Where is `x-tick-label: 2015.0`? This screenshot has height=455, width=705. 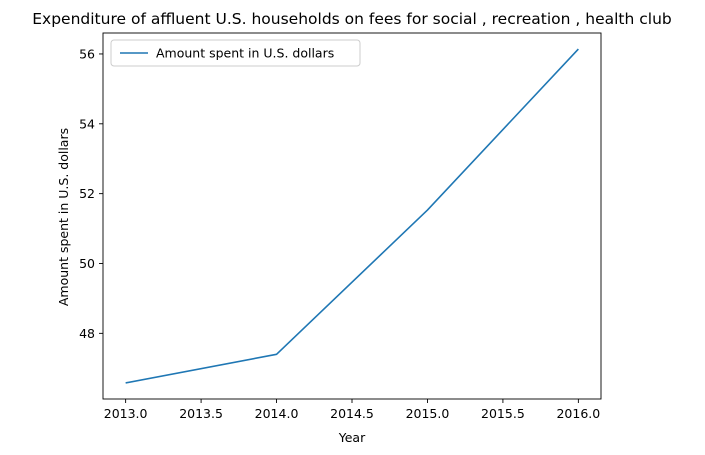 x-tick-label: 2015.0 is located at coordinates (428, 413).